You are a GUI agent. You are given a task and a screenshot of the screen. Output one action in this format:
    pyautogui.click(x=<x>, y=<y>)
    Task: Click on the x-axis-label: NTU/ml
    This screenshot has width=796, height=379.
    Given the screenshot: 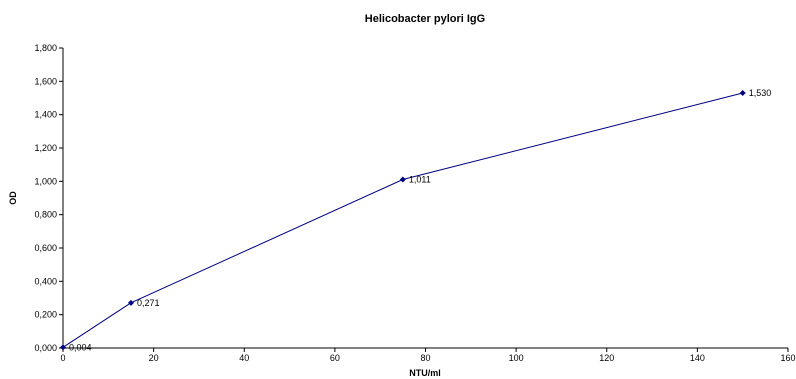 What is the action you would take?
    pyautogui.click(x=425, y=373)
    